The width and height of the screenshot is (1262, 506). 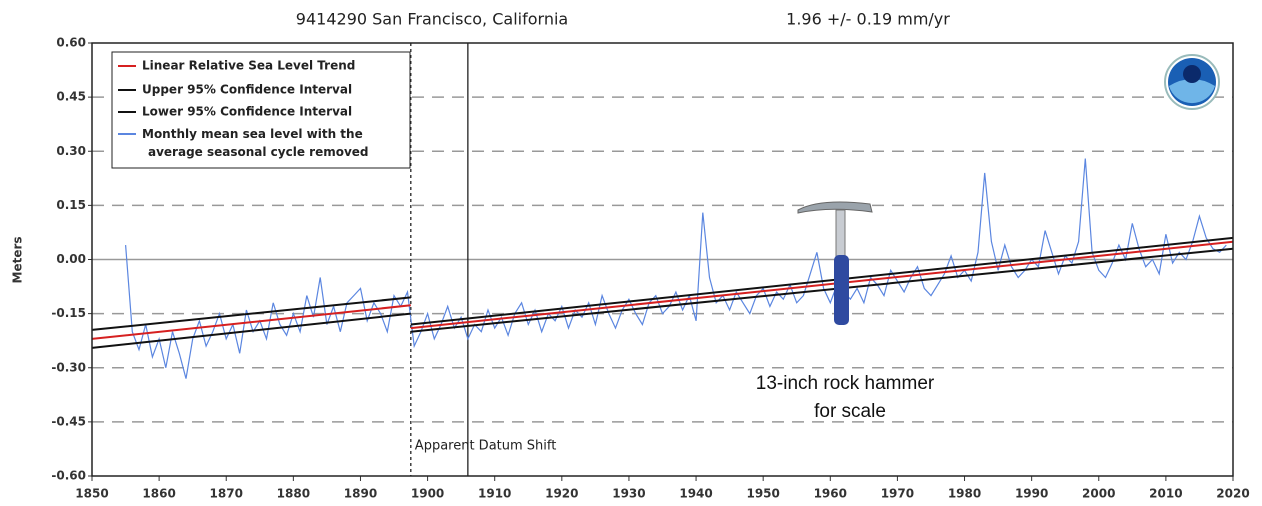 I want to click on annotation: 13-inch rock hammer, so click(x=845, y=383).